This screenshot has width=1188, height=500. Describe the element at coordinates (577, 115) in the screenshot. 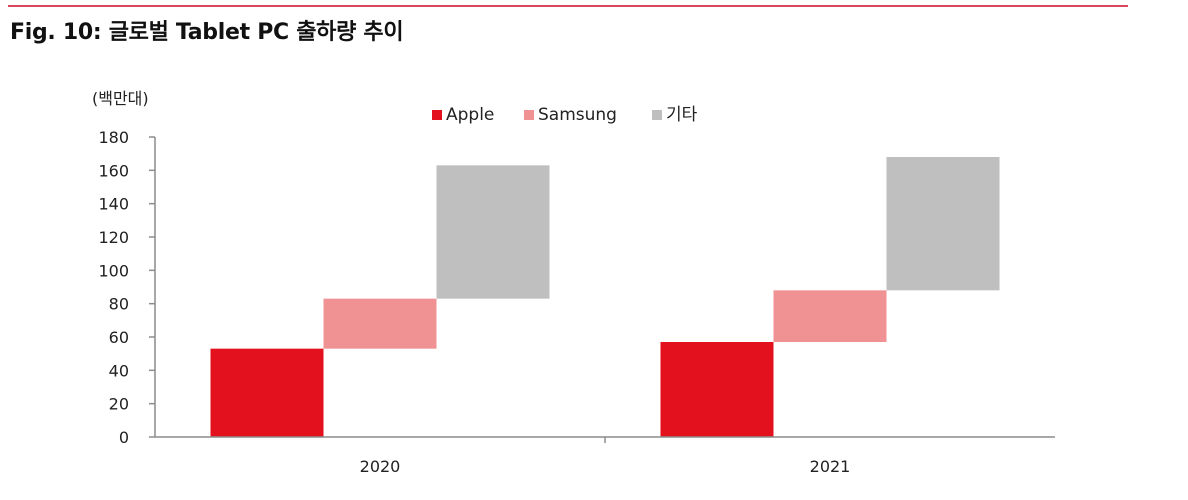

I see `legend-label: Samsung` at that location.